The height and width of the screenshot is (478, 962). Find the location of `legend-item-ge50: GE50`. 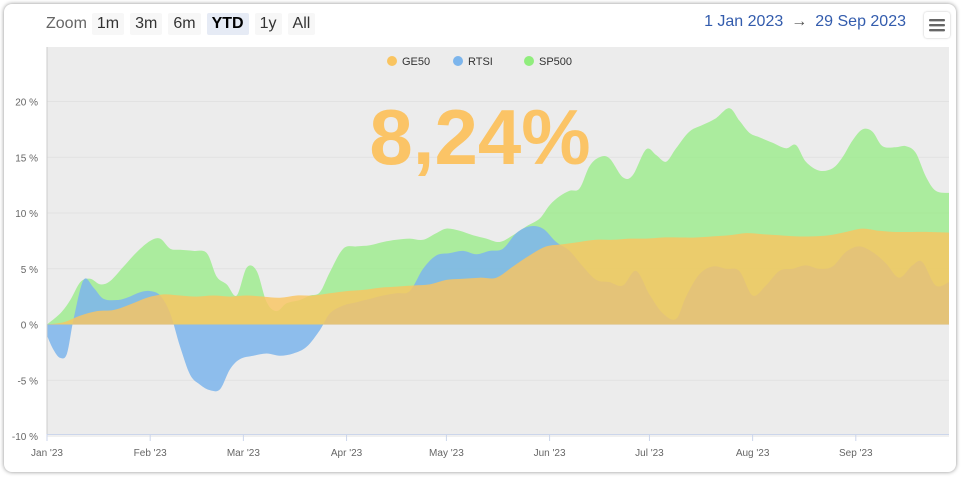

legend-item-ge50: GE50 is located at coordinates (408, 62).